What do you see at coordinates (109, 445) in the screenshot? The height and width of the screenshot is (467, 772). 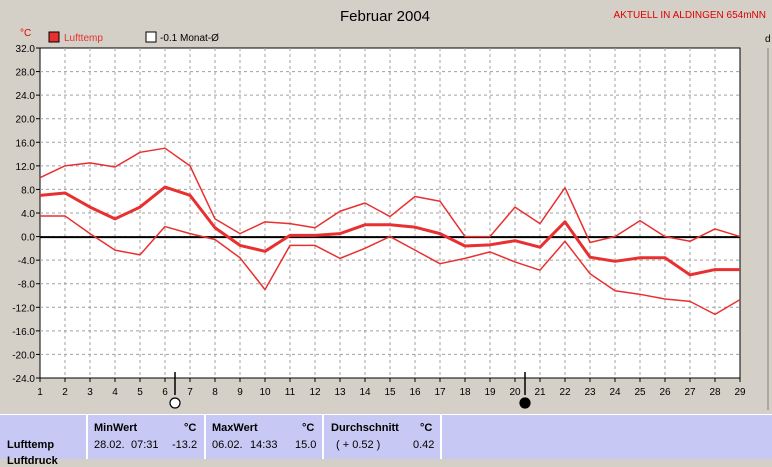 I see `min-date: 28.02.` at bounding box center [109, 445].